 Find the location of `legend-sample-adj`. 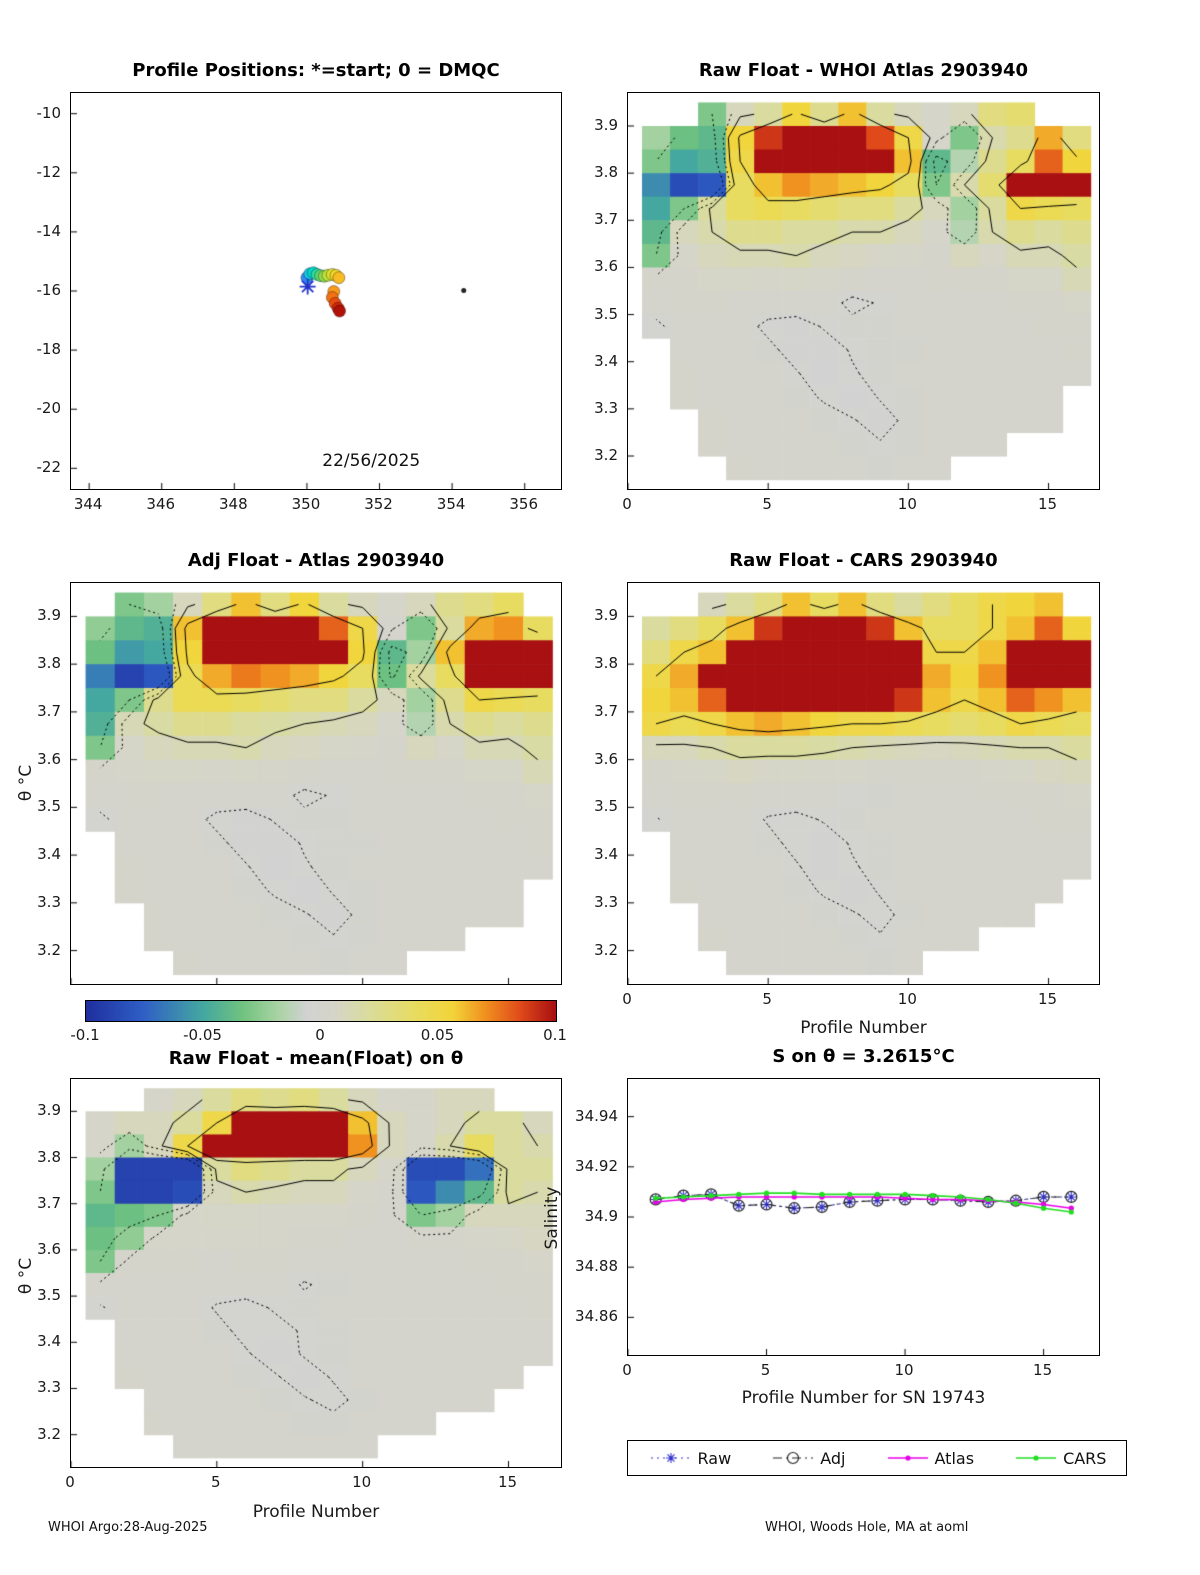

legend-sample-adj is located at coordinates (793, 1458).